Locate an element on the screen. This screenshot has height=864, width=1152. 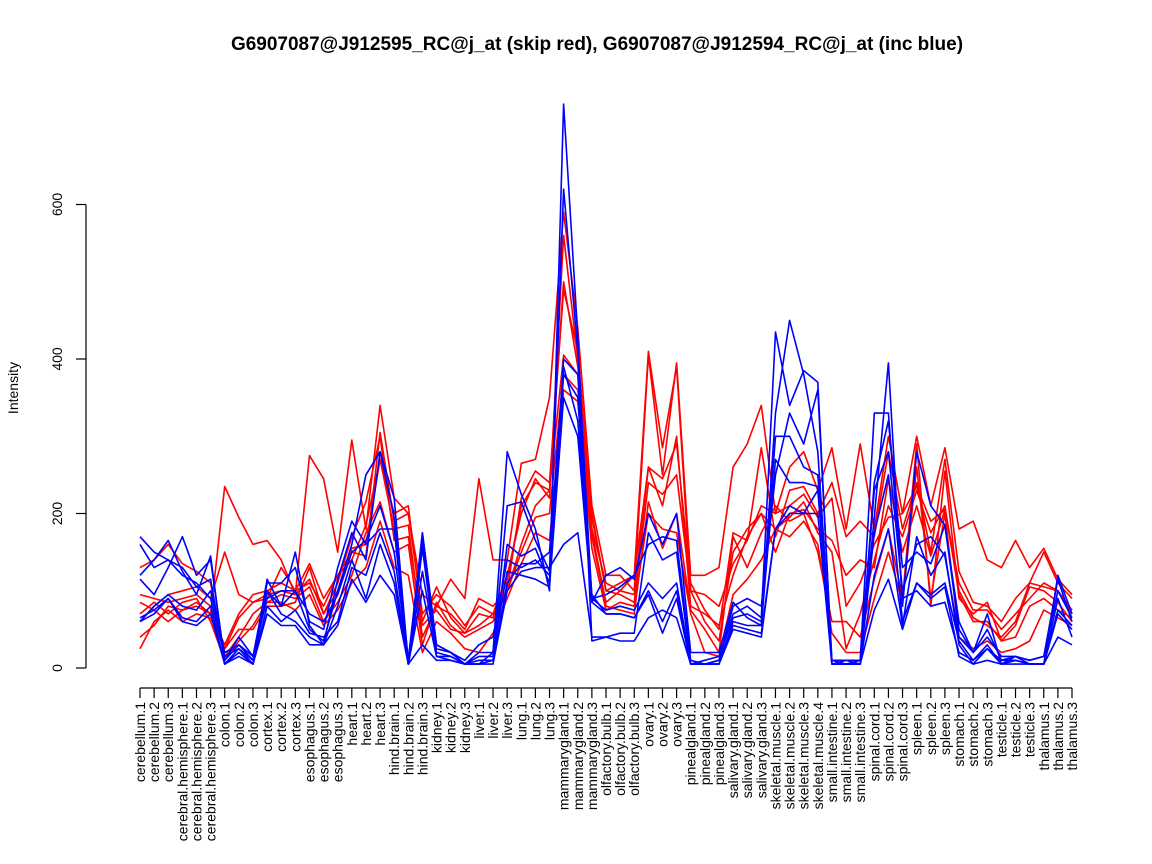
x-tick-label: cerebellum.3 is located at coordinates (168, 742).